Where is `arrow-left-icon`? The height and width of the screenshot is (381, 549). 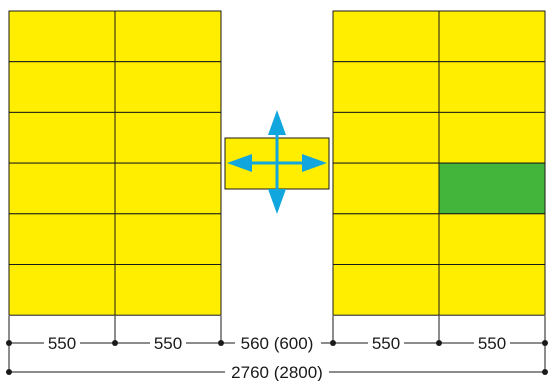
arrow-left-icon is located at coordinates (239, 163).